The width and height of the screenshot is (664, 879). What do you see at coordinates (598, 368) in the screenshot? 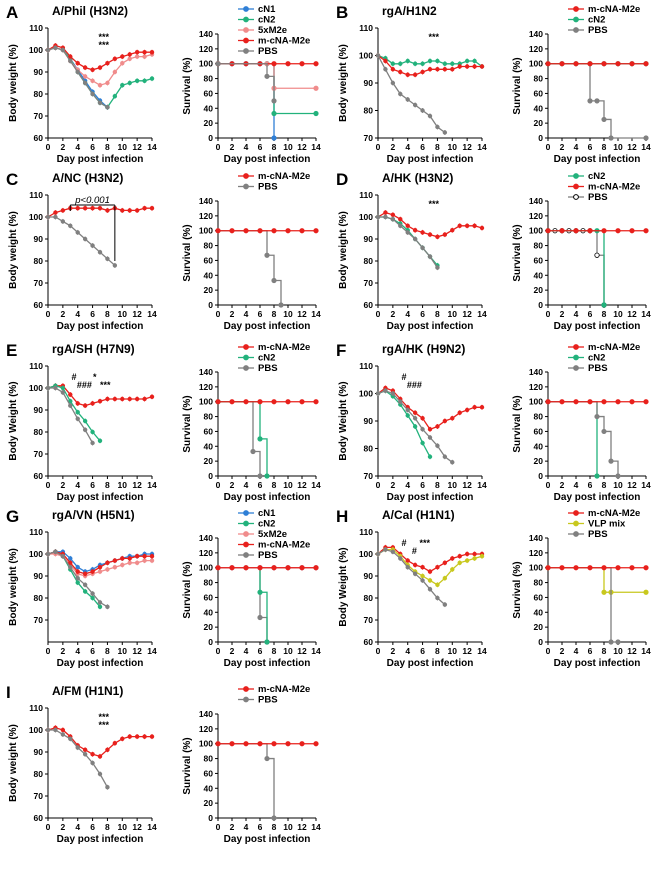
I see `legend-label: PBS` at bounding box center [598, 368].